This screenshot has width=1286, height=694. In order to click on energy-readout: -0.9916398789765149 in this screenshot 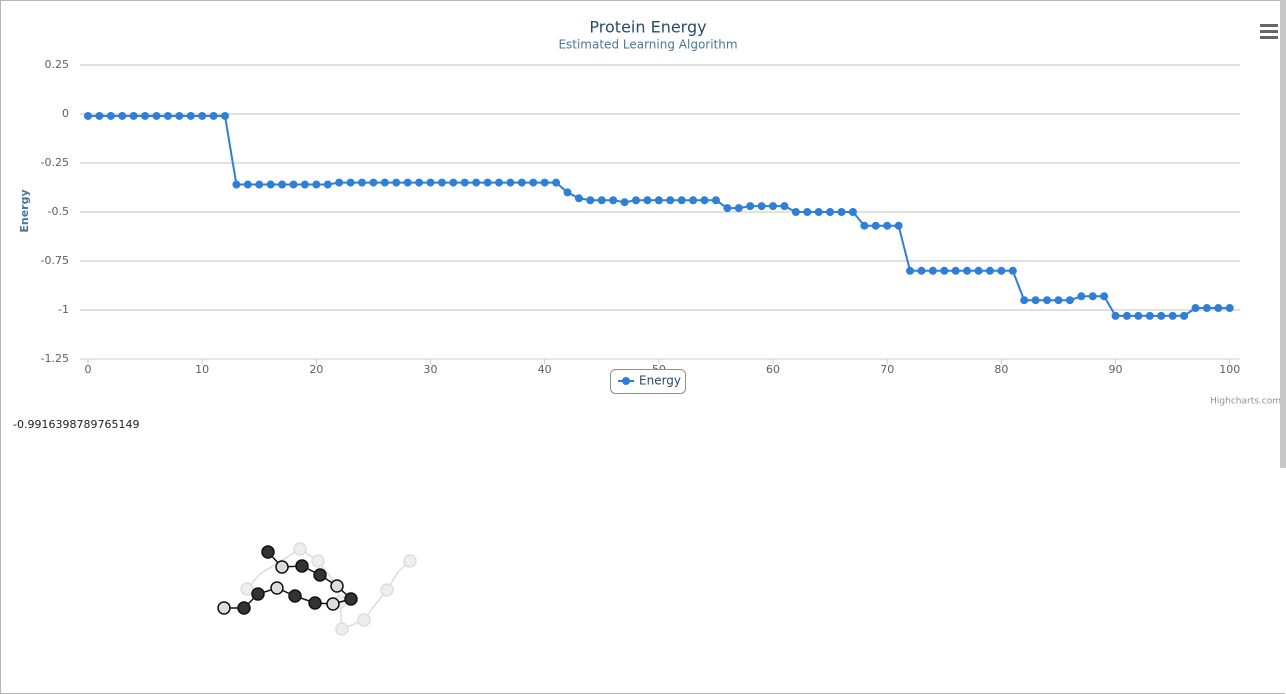, I will do `click(76, 424)`.